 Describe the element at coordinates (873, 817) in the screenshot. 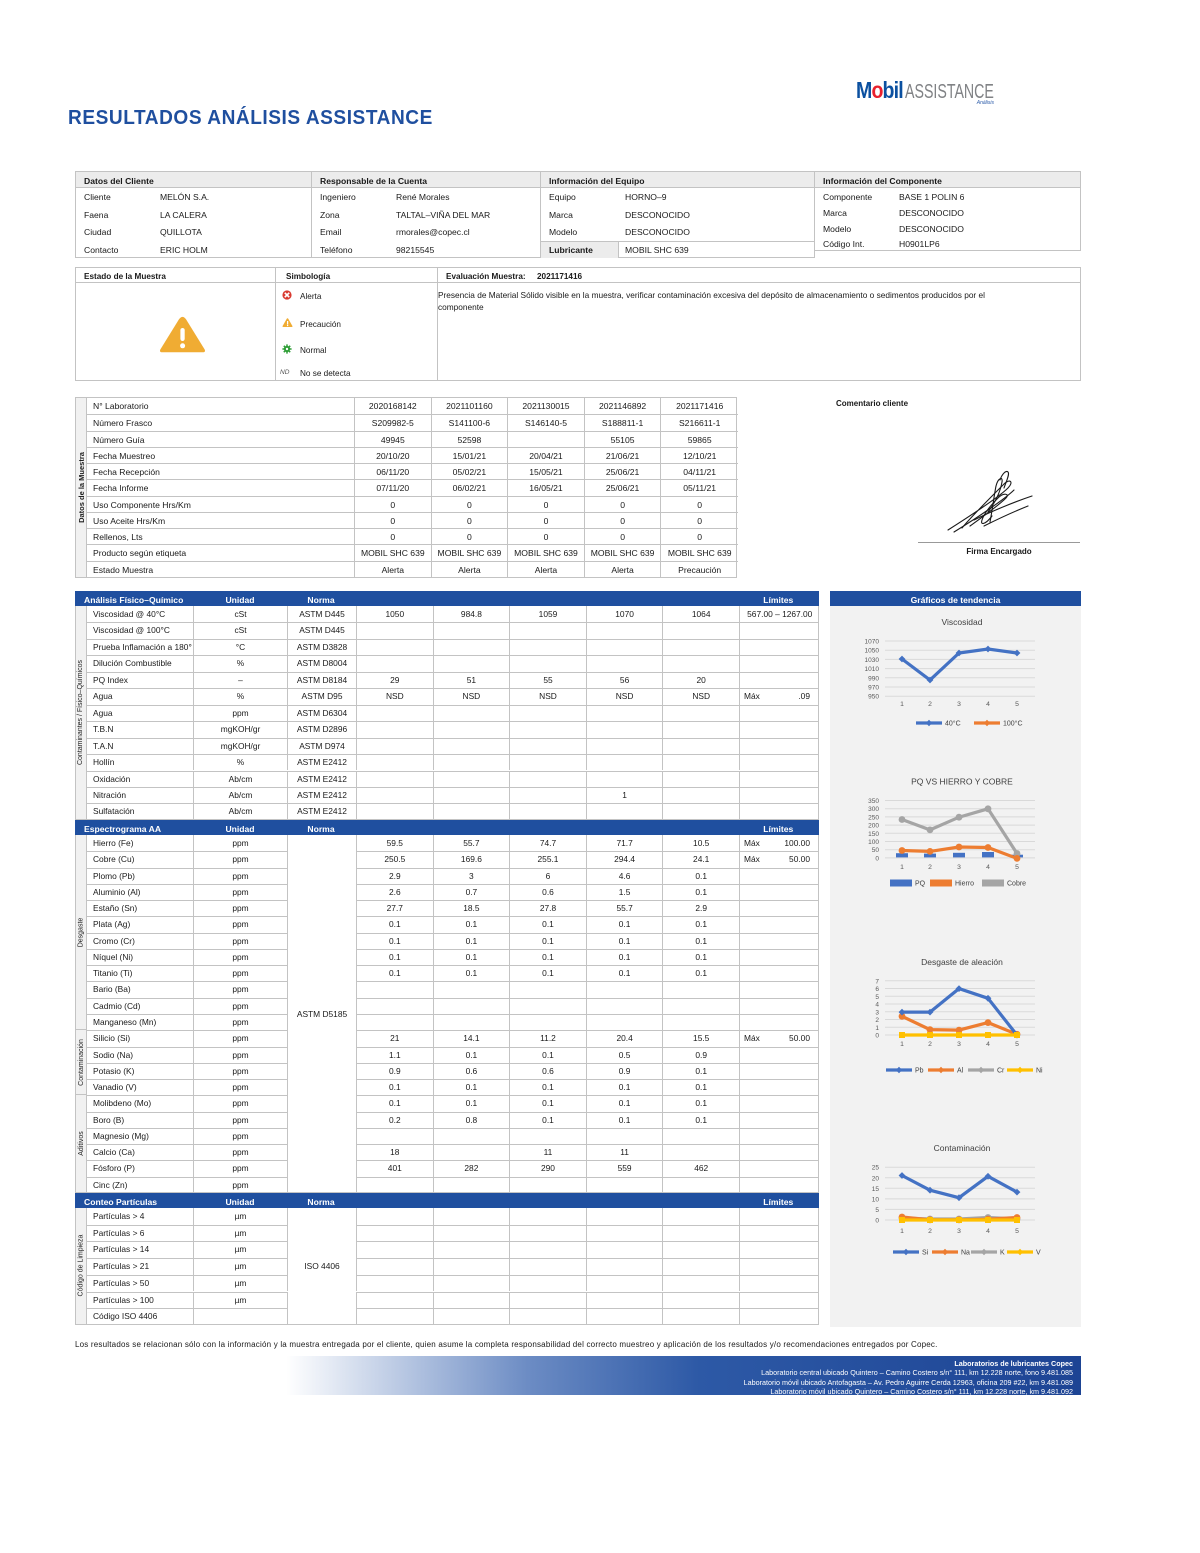

I see `svg-text: 250` at that location.